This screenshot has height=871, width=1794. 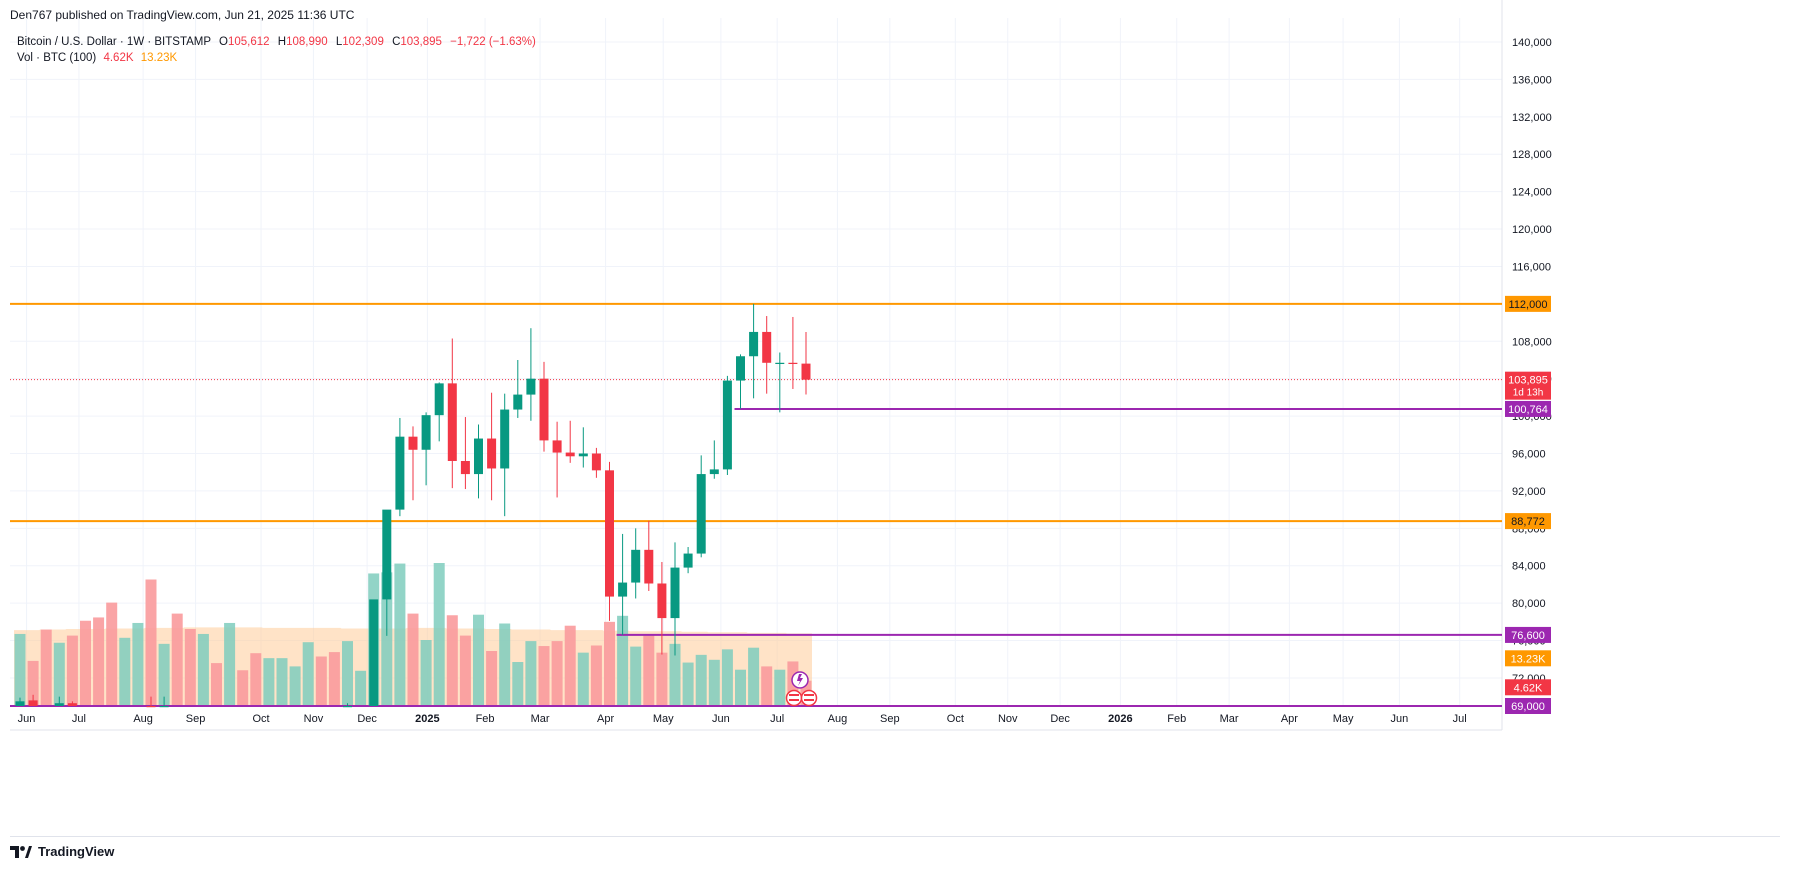 I want to click on countdown-label: 1d 13h, so click(x=1528, y=393).